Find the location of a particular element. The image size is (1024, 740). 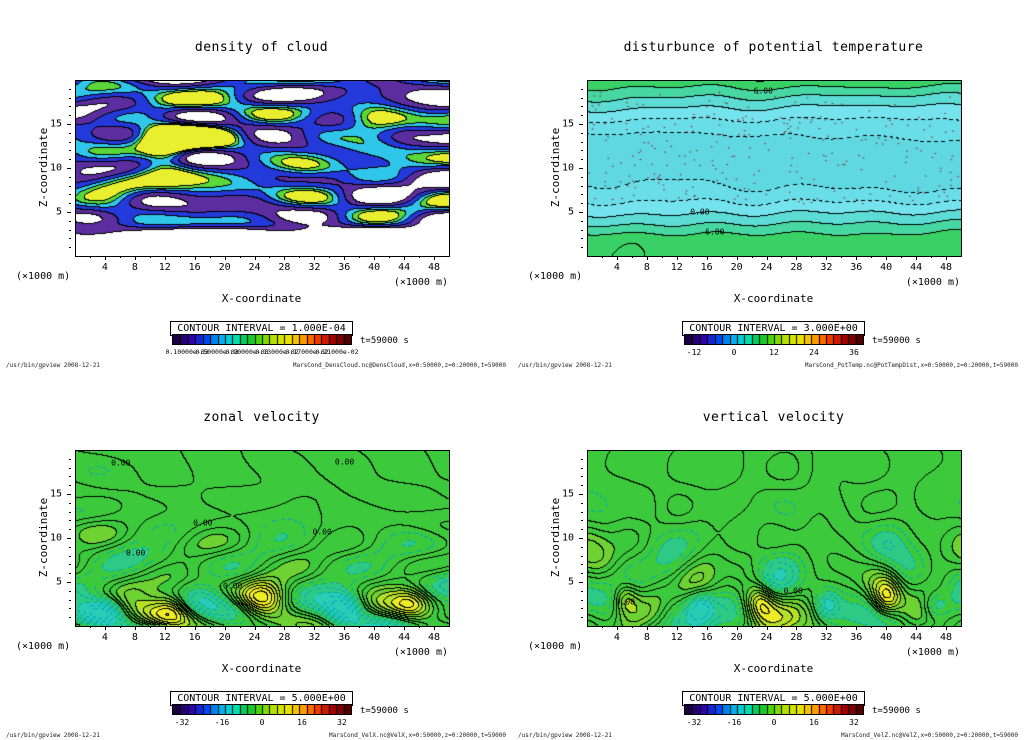

colorbar is located at coordinates (262, 709).